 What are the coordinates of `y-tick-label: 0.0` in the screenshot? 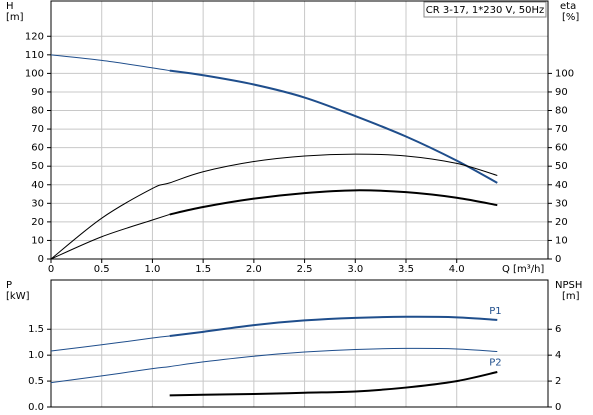 It's located at (36, 407).